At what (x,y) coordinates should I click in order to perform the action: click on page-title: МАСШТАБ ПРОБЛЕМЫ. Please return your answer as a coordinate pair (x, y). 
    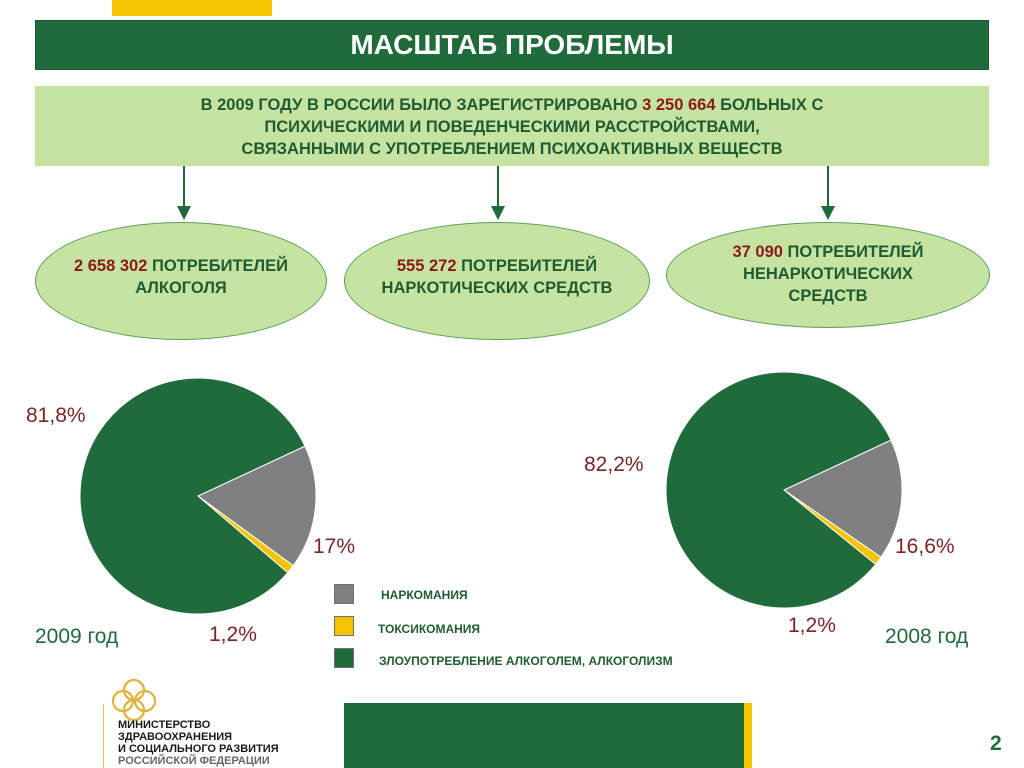
    Looking at the image, I should click on (512, 45).